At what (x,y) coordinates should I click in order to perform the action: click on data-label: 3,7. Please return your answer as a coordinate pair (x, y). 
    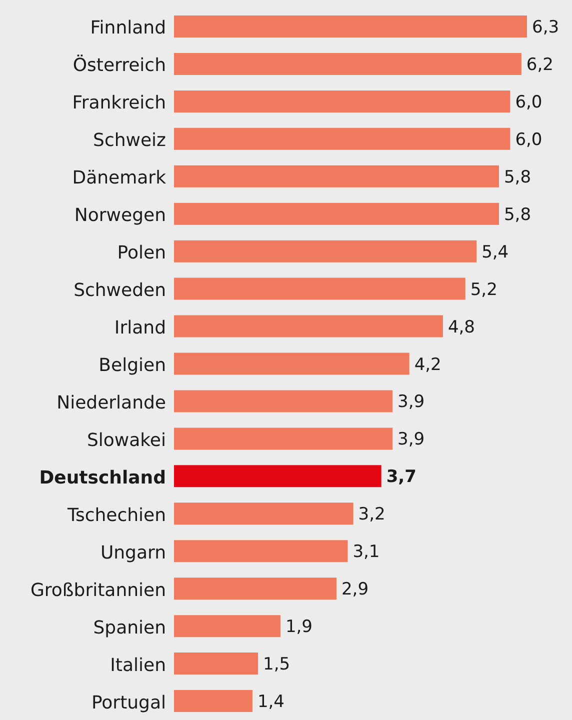
    Looking at the image, I should click on (401, 477).